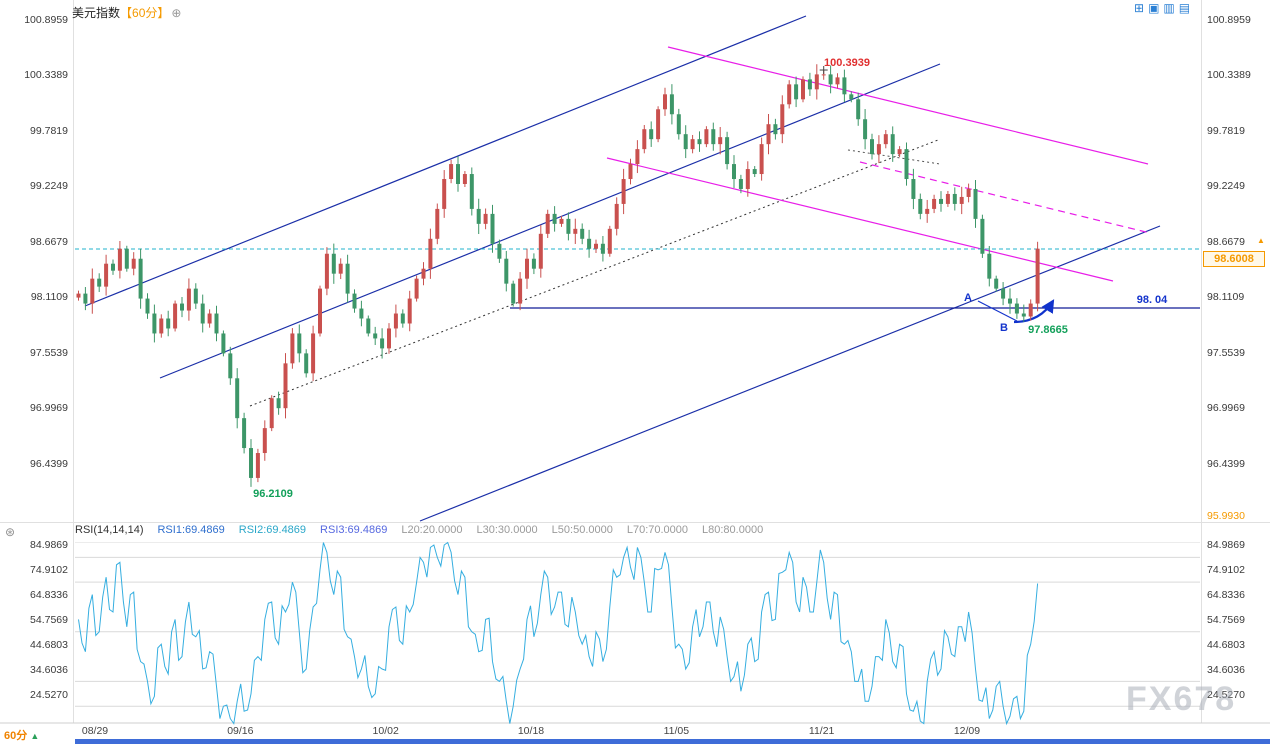 The width and height of the screenshot is (1270, 744). What do you see at coordinates (1154, 8) in the screenshot?
I see `single-chart-icon: ▣` at bounding box center [1154, 8].